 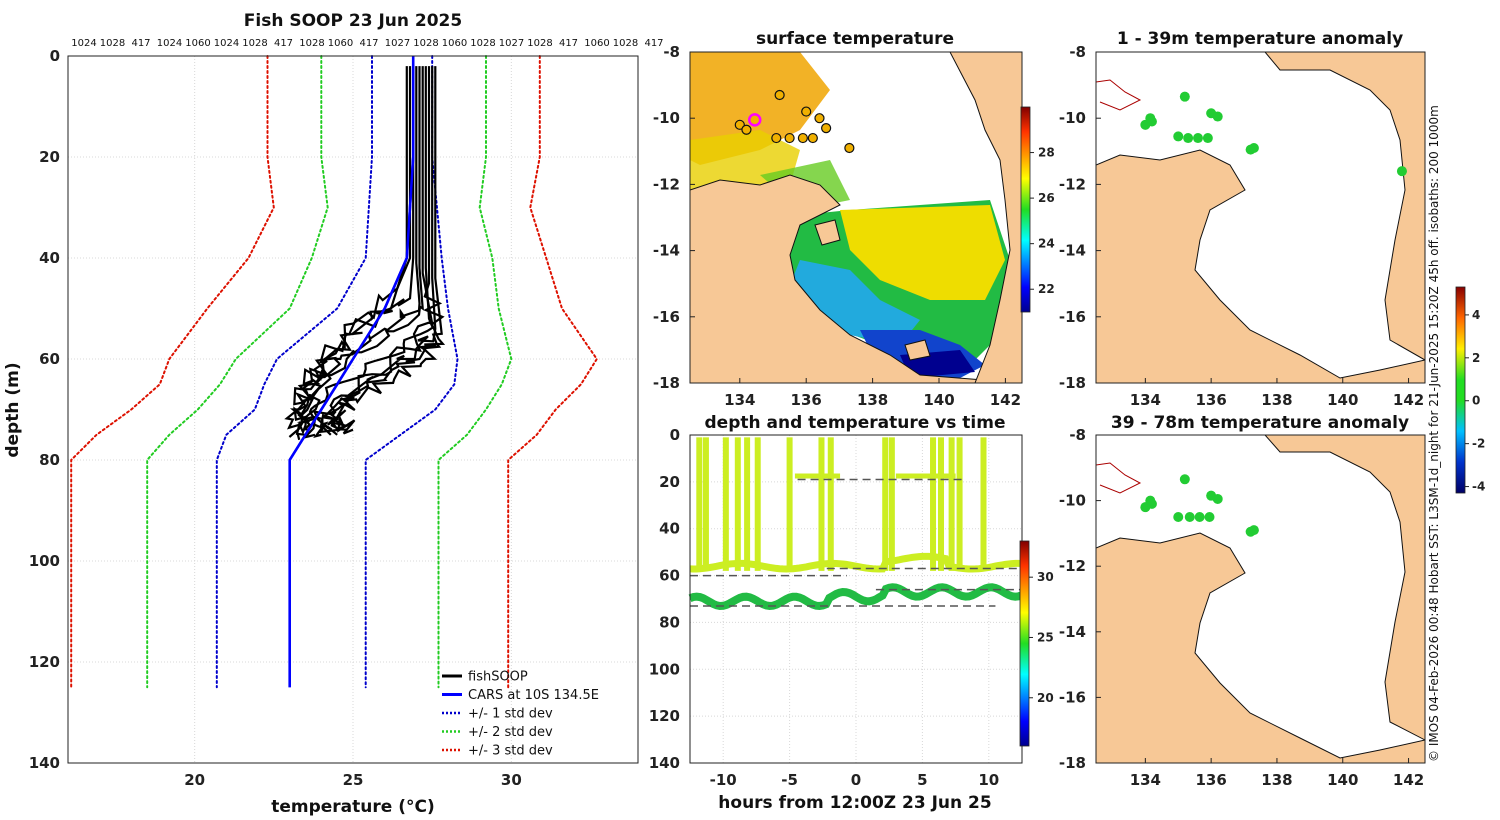 I want to click on time-colorbar, so click(x=1024, y=643).